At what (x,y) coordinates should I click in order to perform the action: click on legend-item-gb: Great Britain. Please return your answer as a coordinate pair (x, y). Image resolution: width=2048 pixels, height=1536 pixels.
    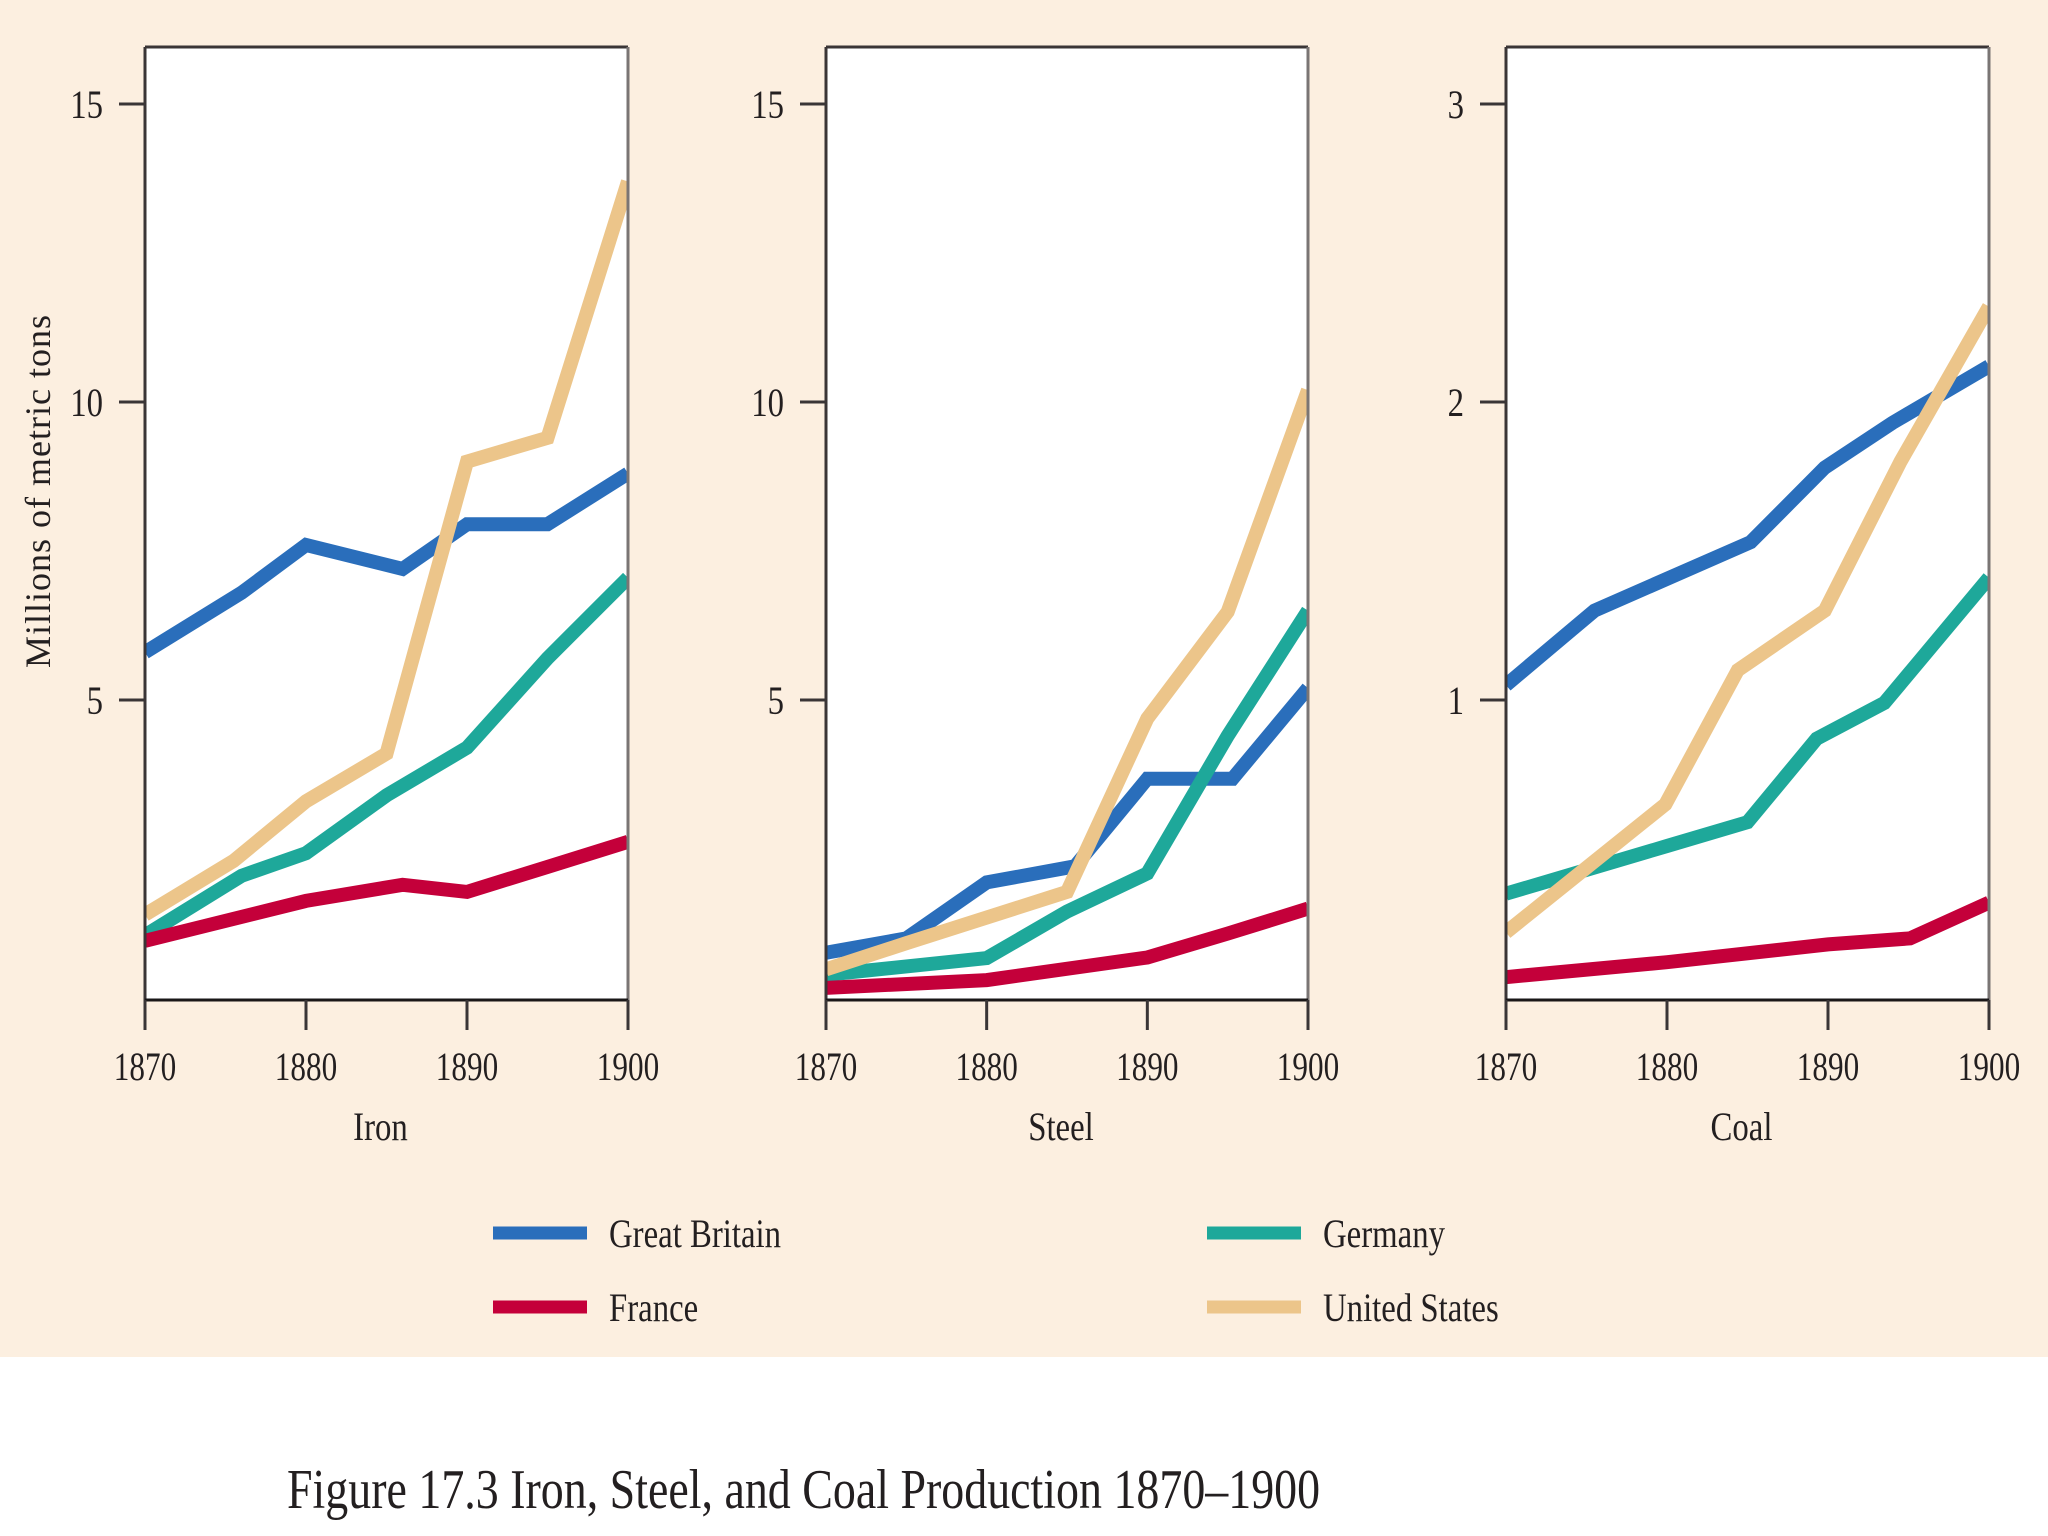
    Looking at the image, I should click on (637, 1233).